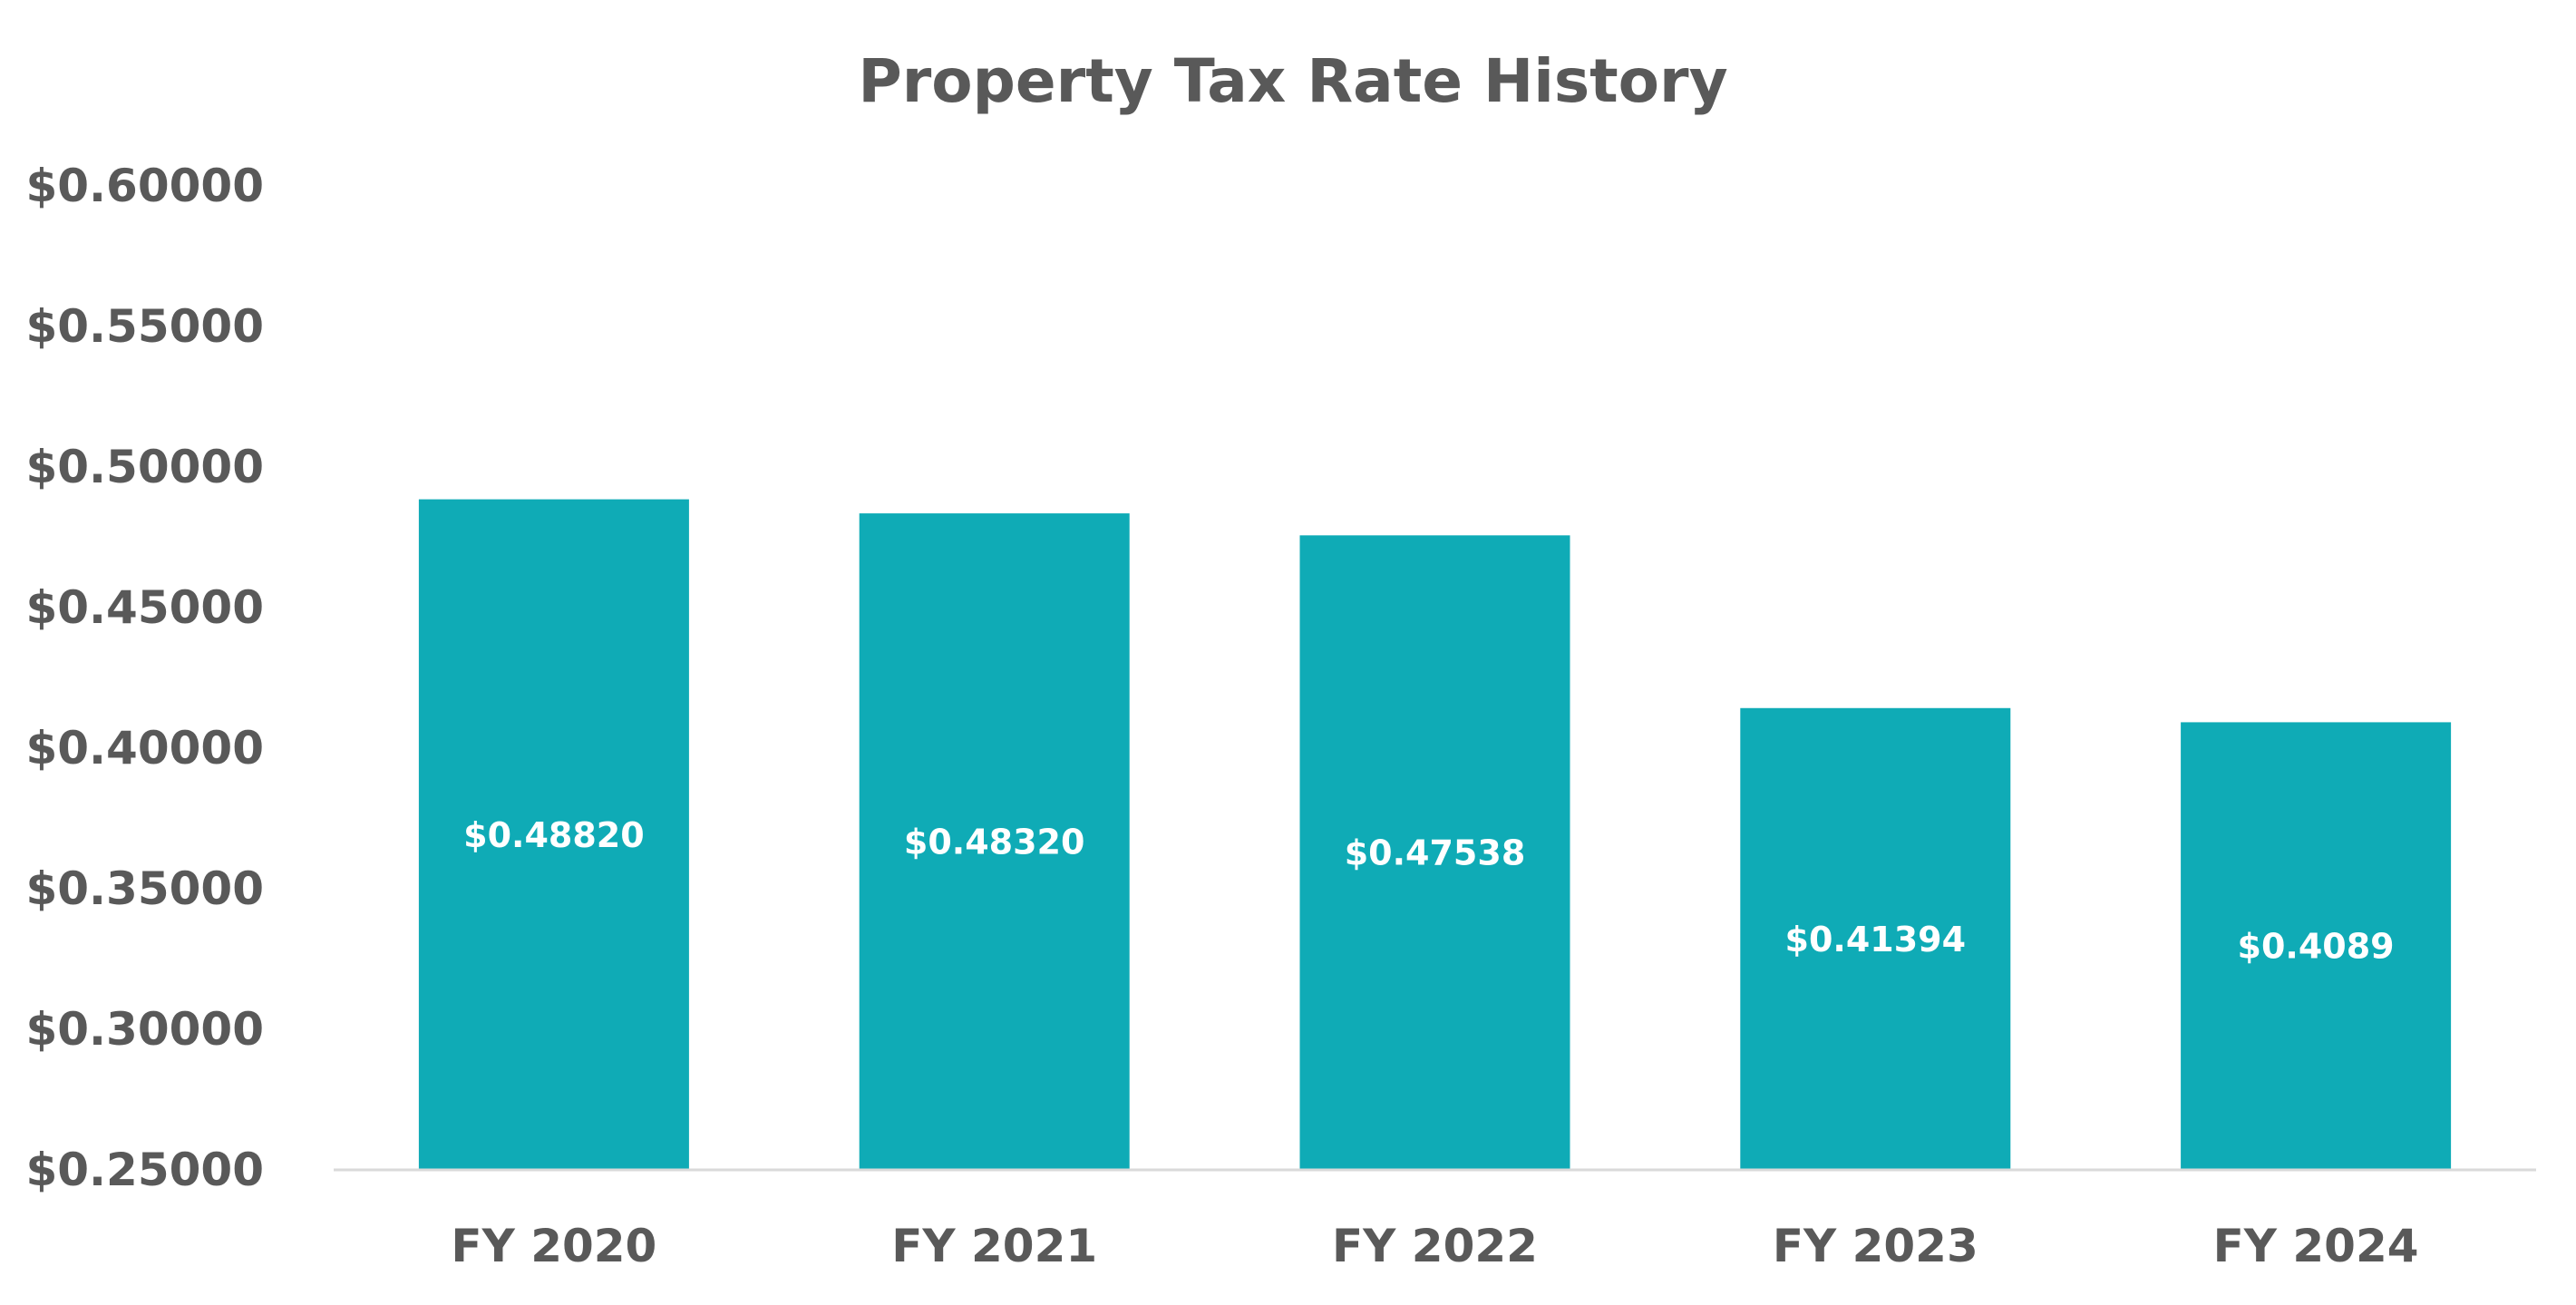  I want to click on x-tick-label: FY 2022, so click(1435, 1246).